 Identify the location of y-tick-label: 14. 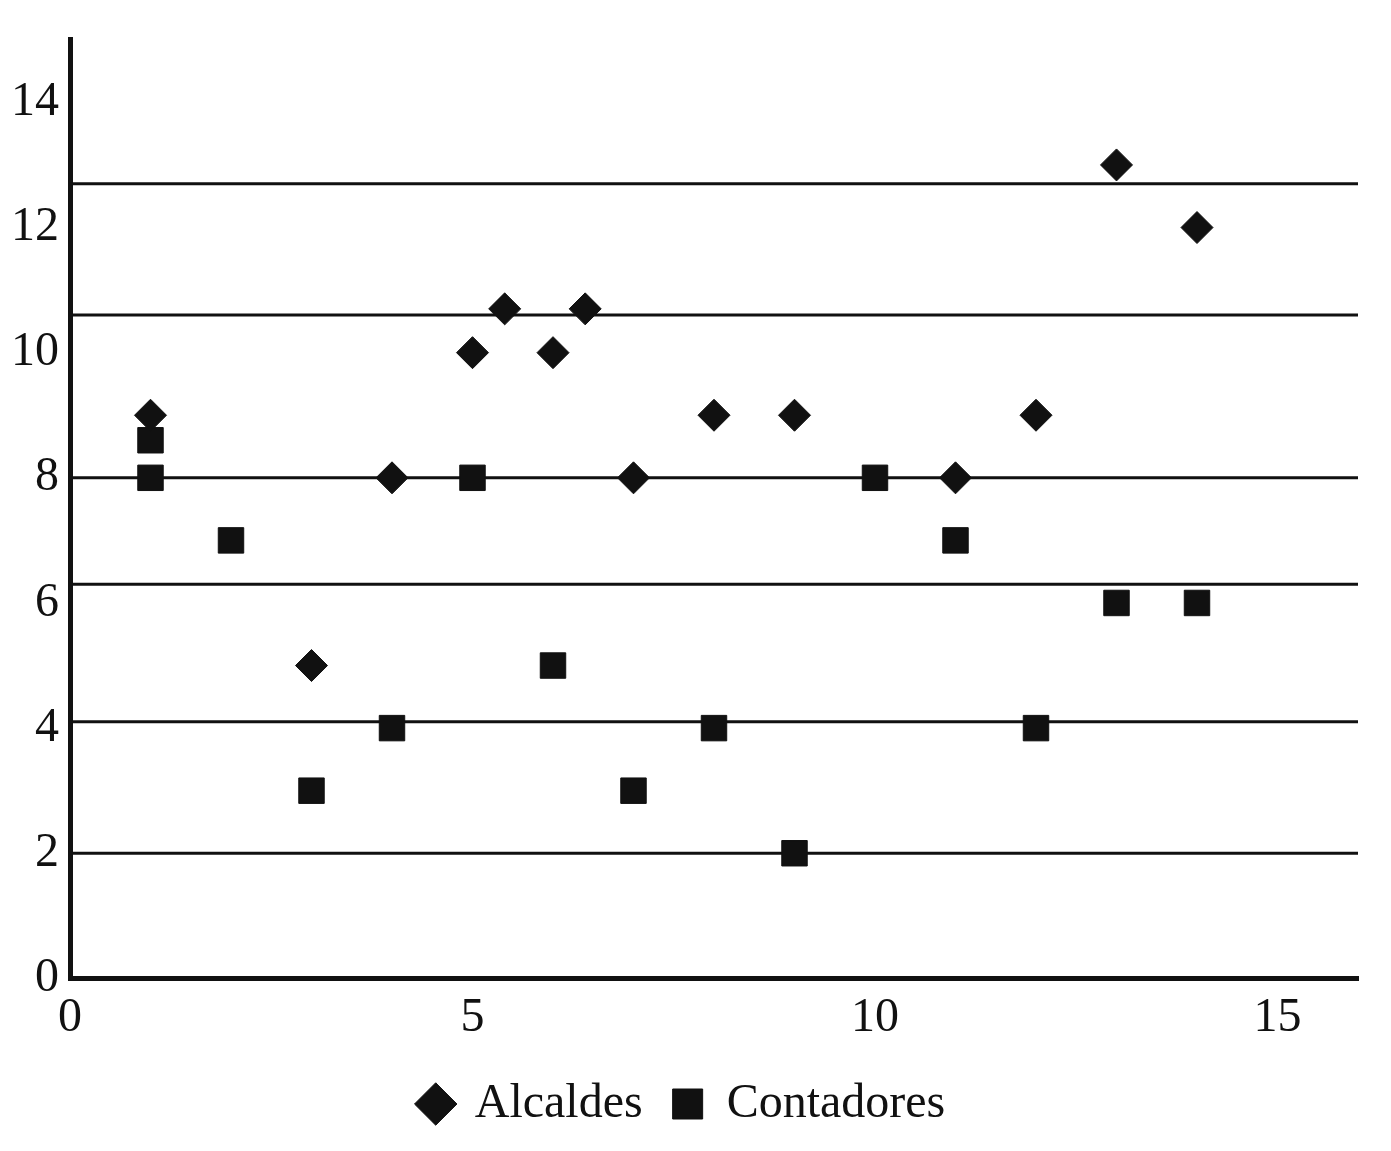
(35, 98).